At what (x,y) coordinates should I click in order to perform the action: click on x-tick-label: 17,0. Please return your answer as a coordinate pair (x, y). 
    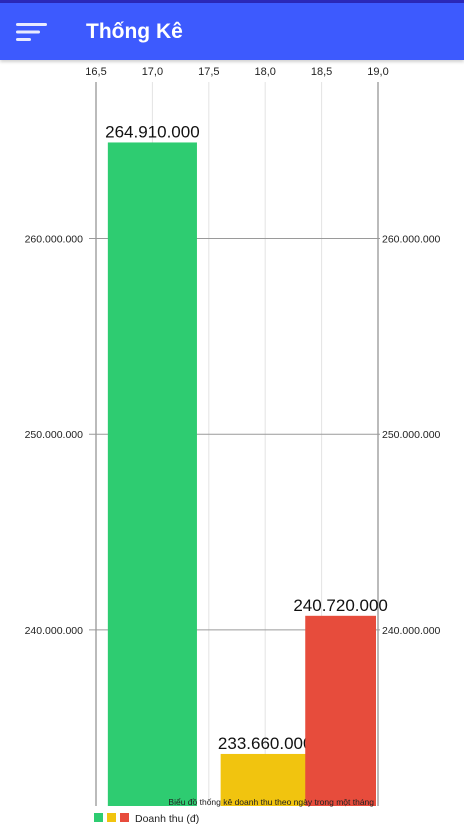
    Looking at the image, I should click on (152, 72).